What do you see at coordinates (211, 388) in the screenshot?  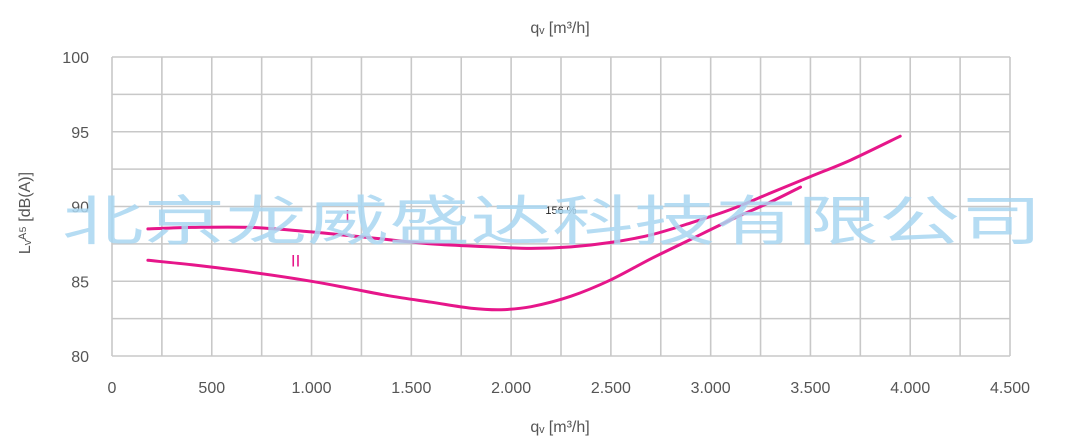 I see `x-tick-label: 500` at bounding box center [211, 388].